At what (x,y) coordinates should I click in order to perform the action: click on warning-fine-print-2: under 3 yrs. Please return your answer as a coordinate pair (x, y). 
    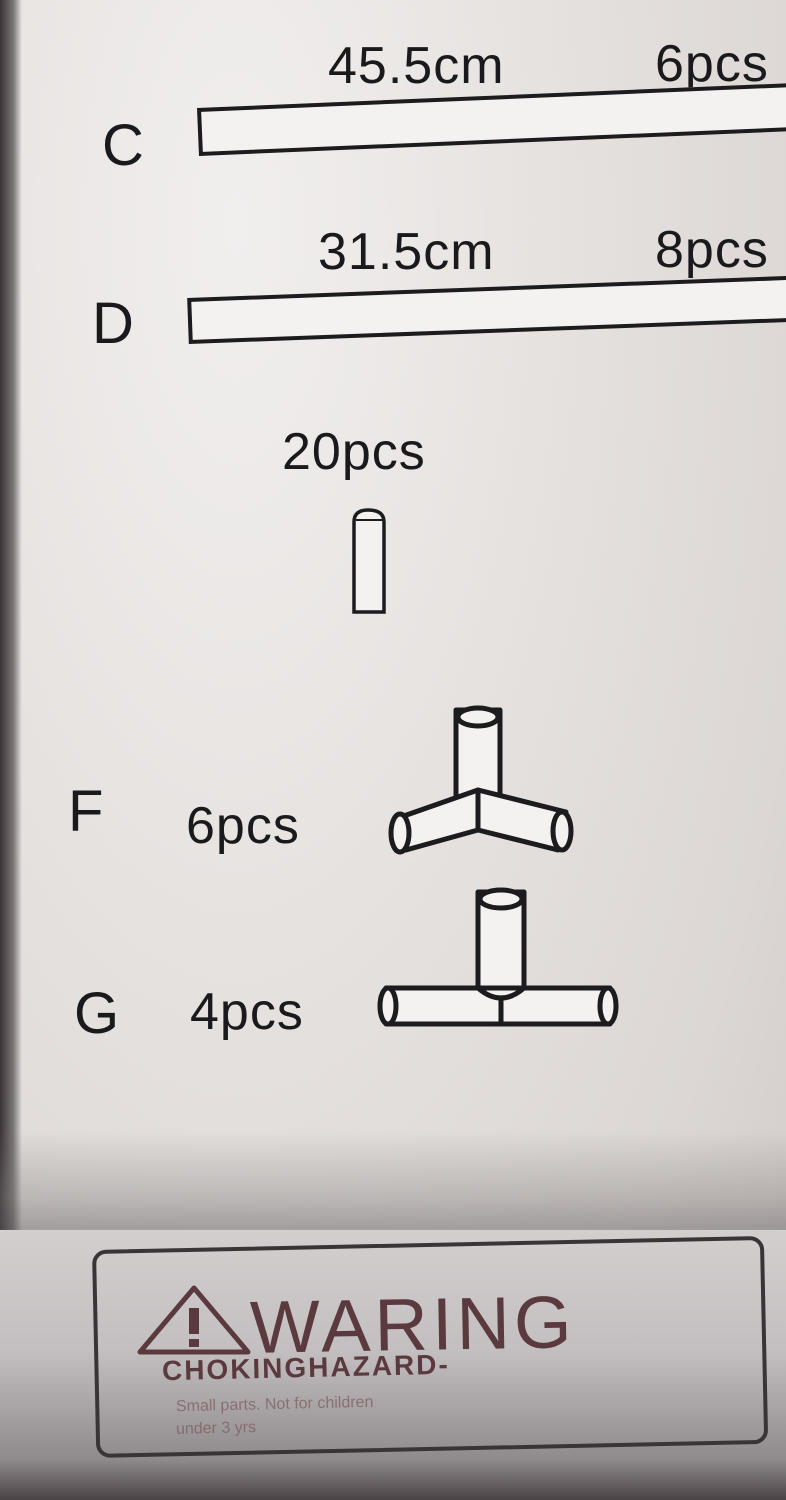
    Looking at the image, I should click on (216, 1428).